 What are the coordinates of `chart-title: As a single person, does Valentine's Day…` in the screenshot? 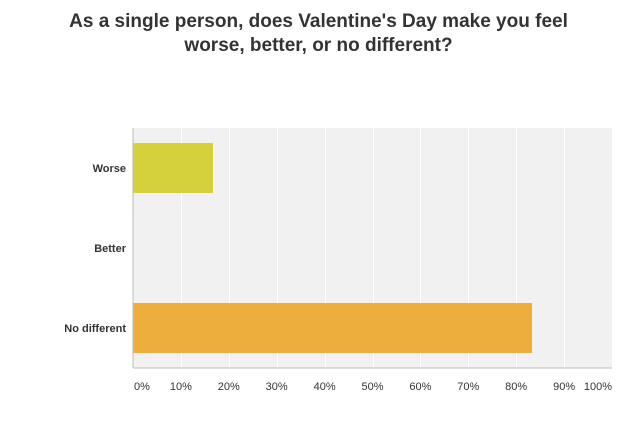 It's located at (318, 33).